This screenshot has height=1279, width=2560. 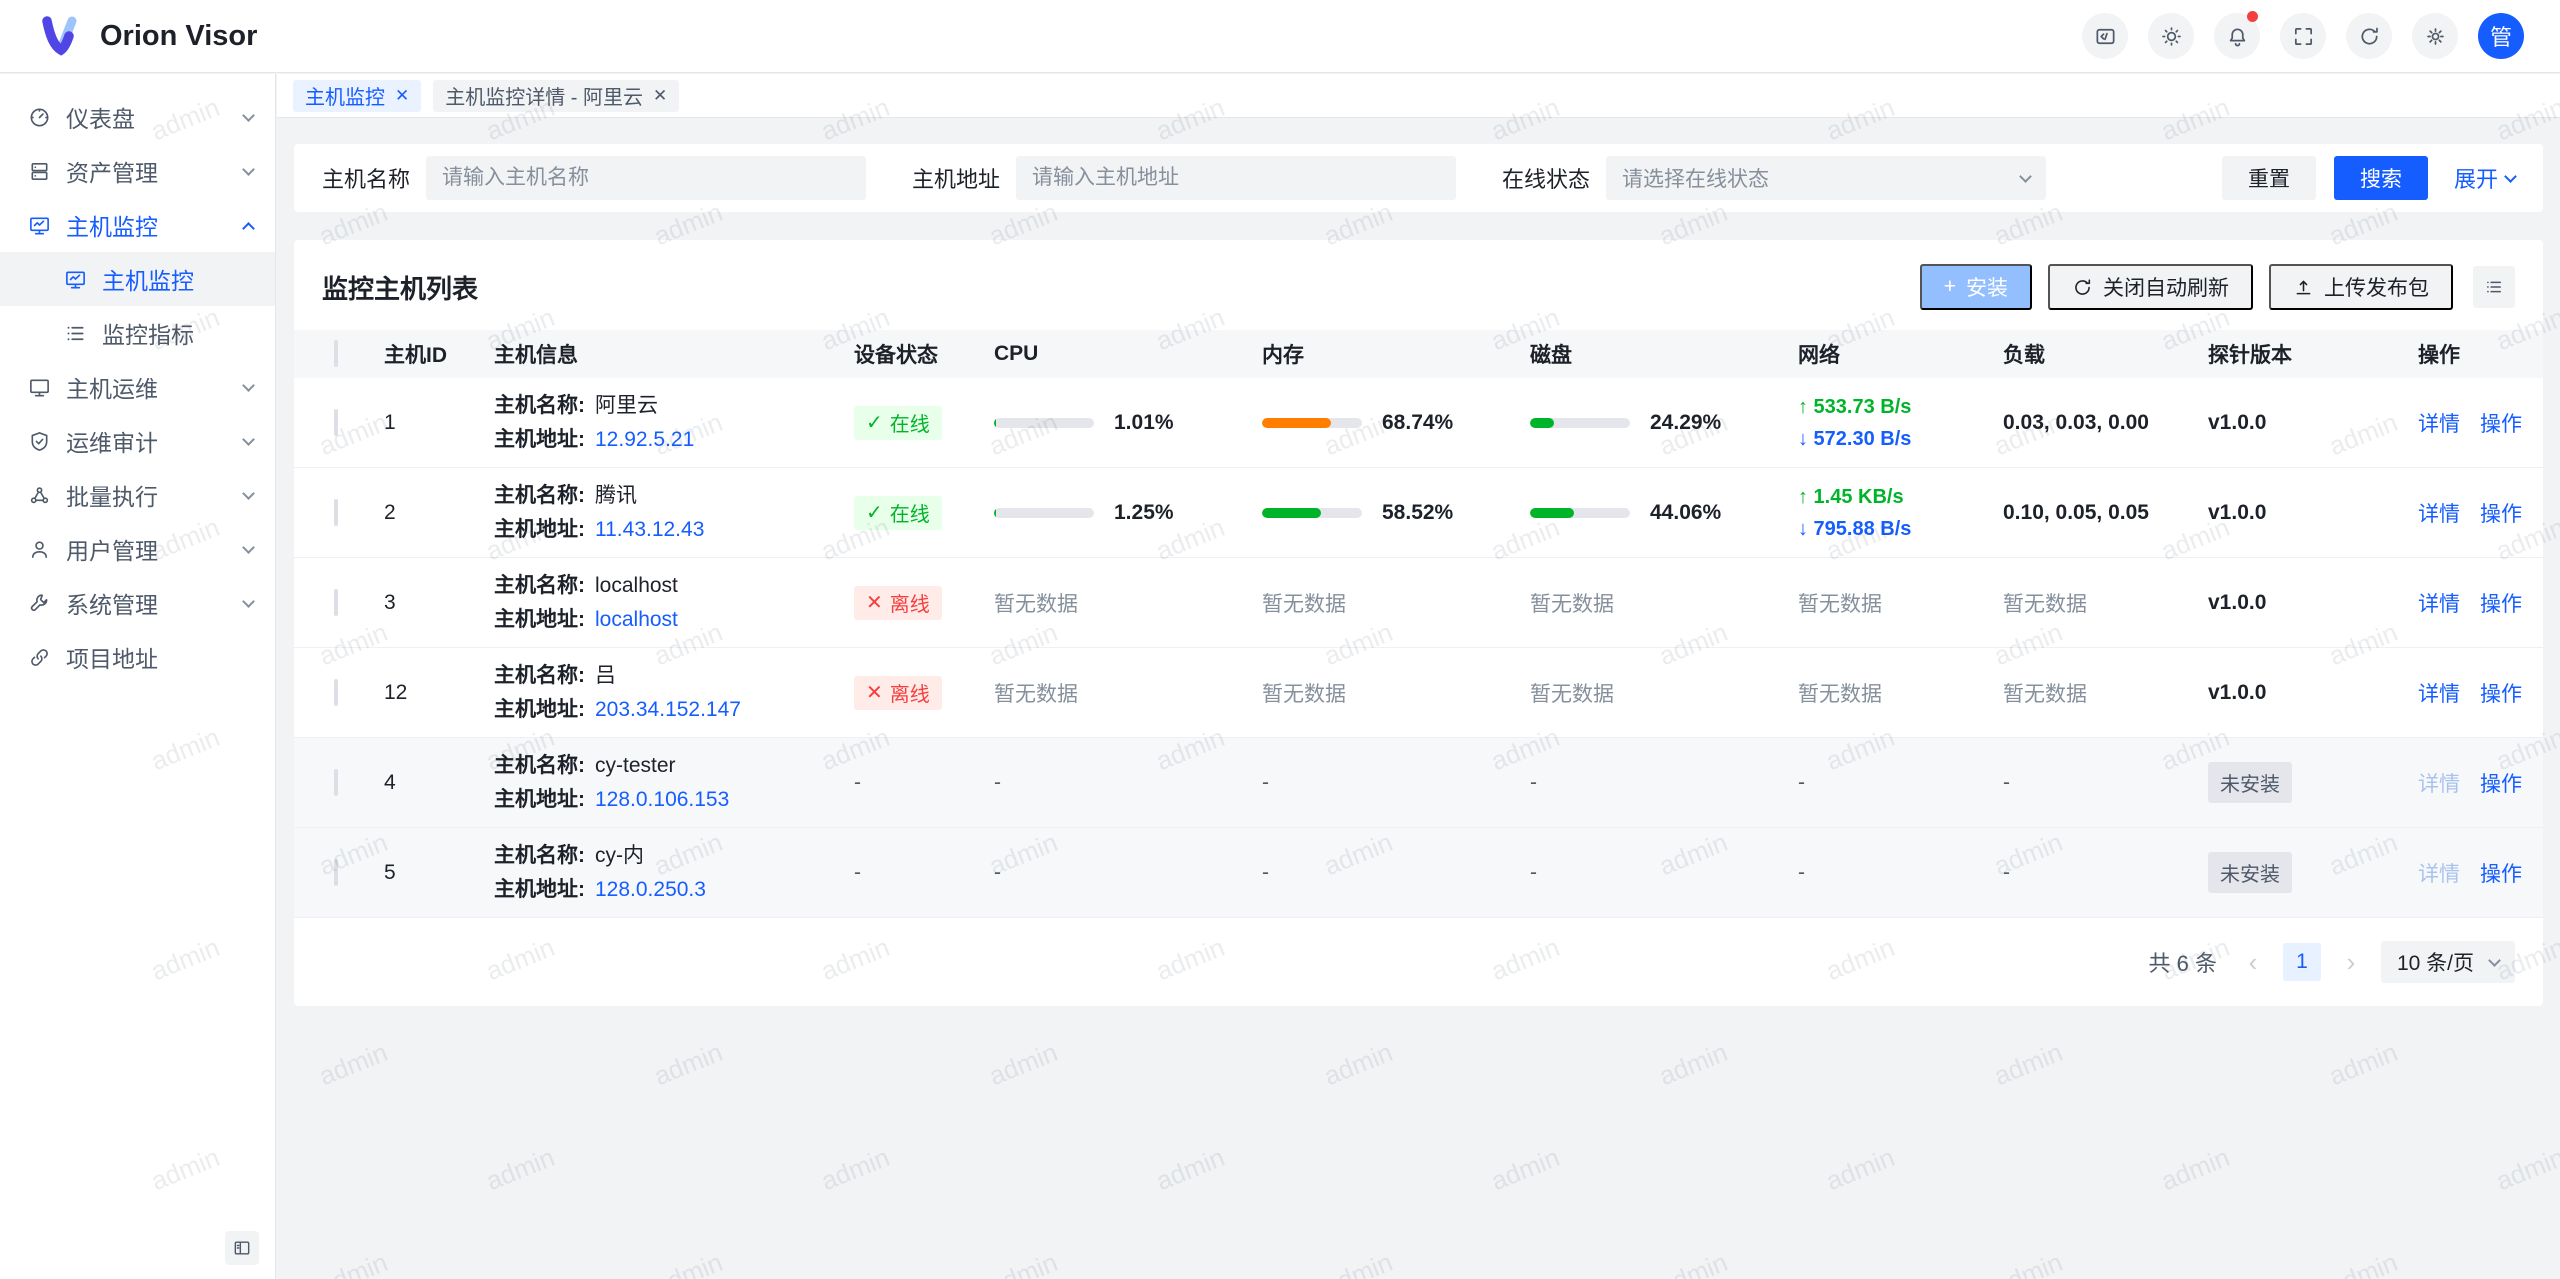 What do you see at coordinates (1122, 423) in the screenshot?
I see `metric: 1.01%` at bounding box center [1122, 423].